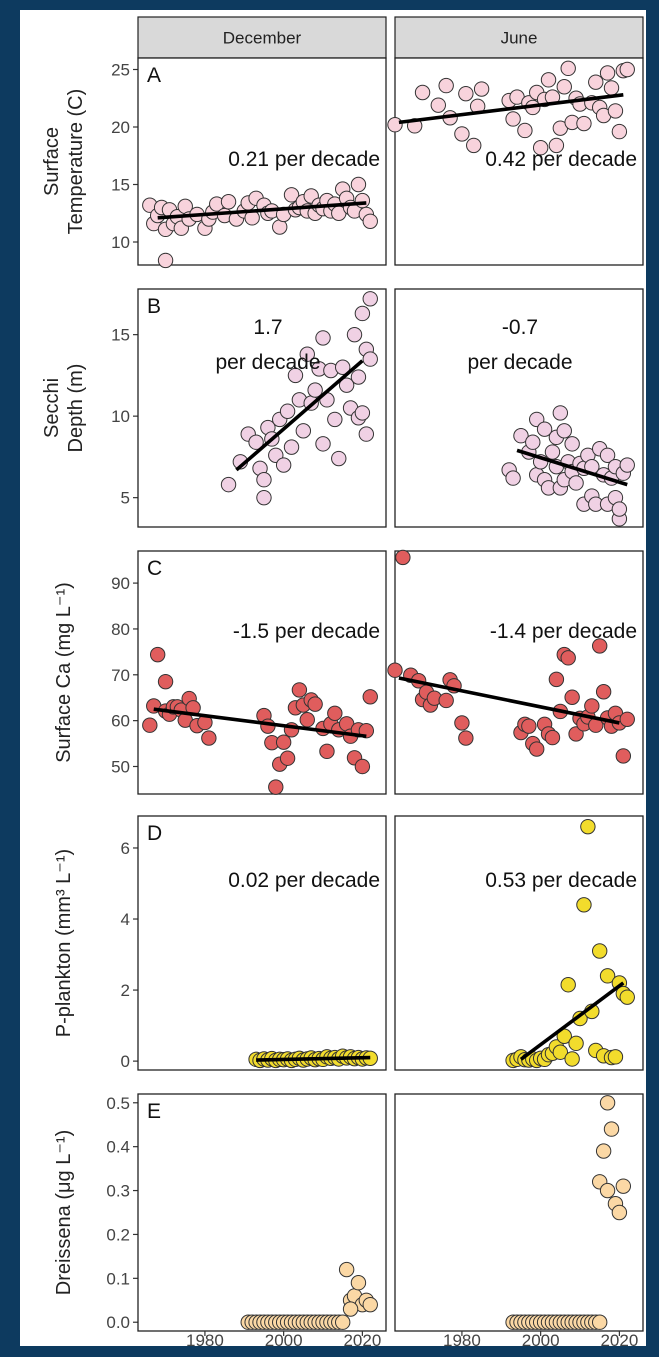  I want to click on y-tick-label: 5, so click(125, 498).